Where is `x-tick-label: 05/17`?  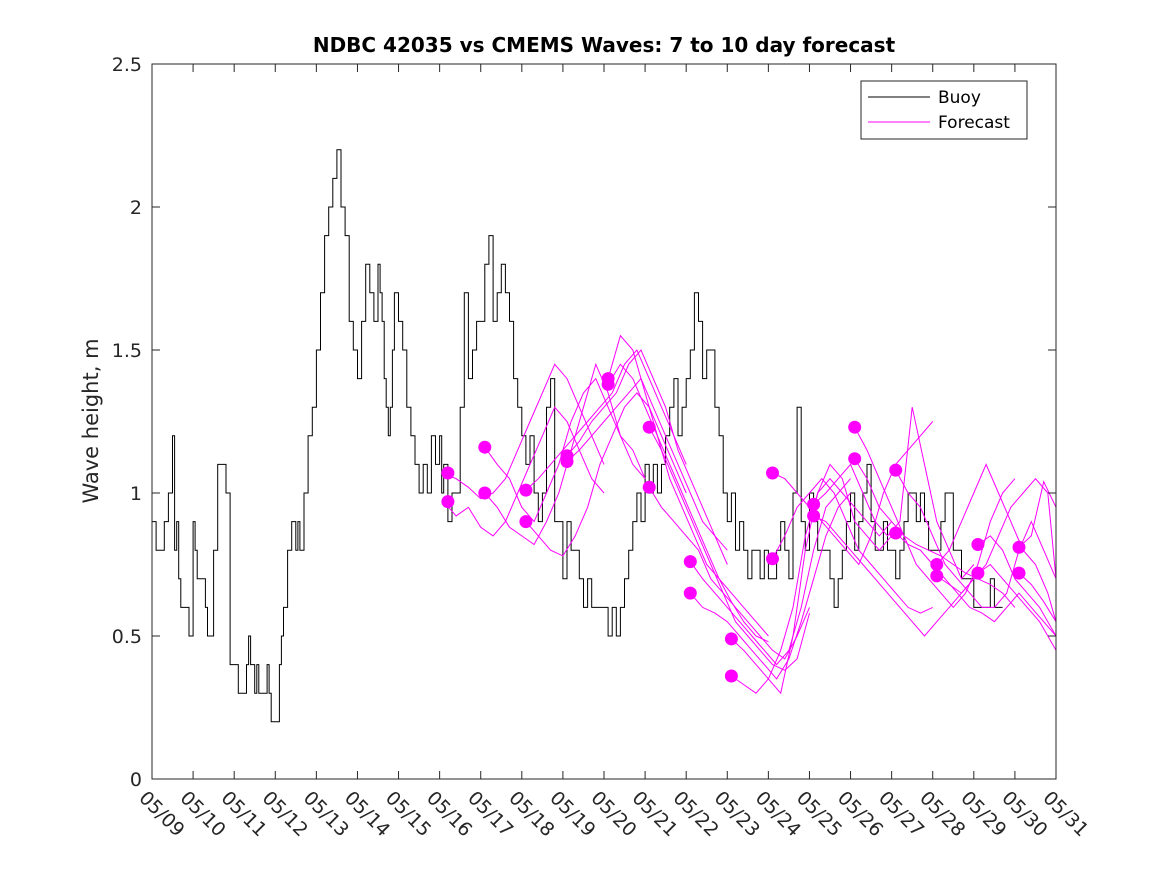 x-tick-label: 05/17 is located at coordinates (490, 814).